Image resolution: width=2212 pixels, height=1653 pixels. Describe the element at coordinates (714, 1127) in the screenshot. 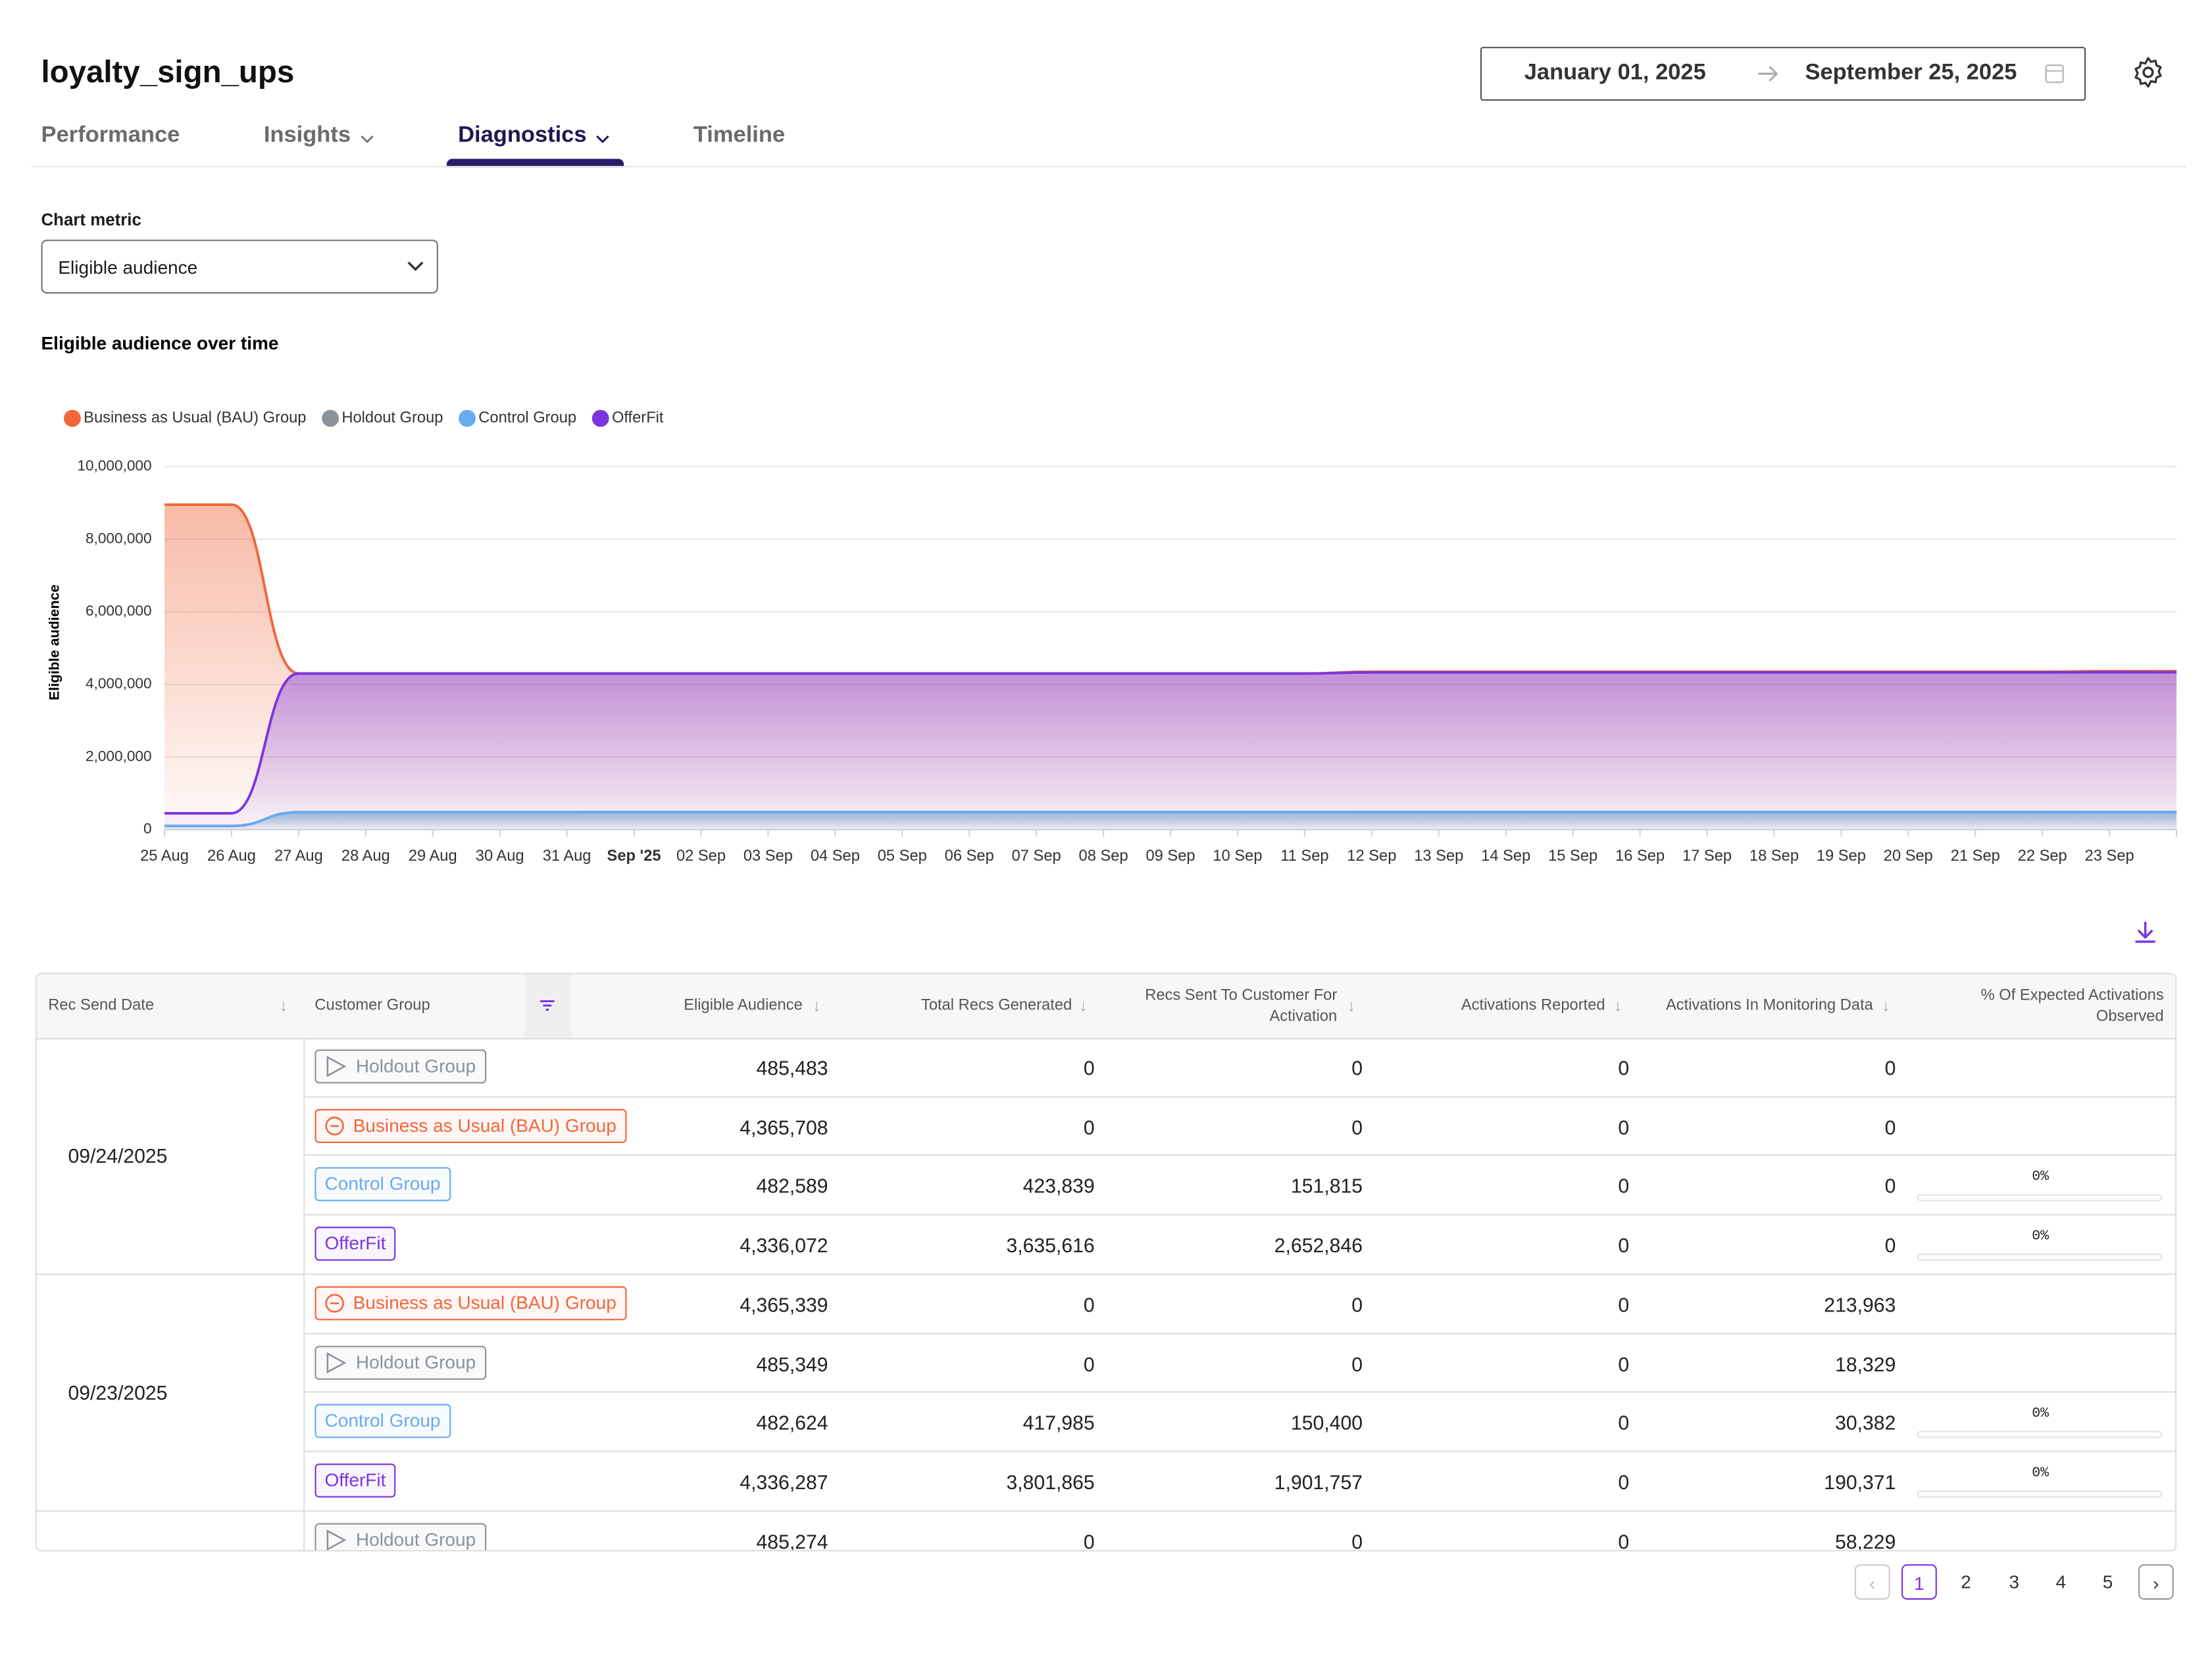

I see `numeric-cell: 4,365,708` at that location.